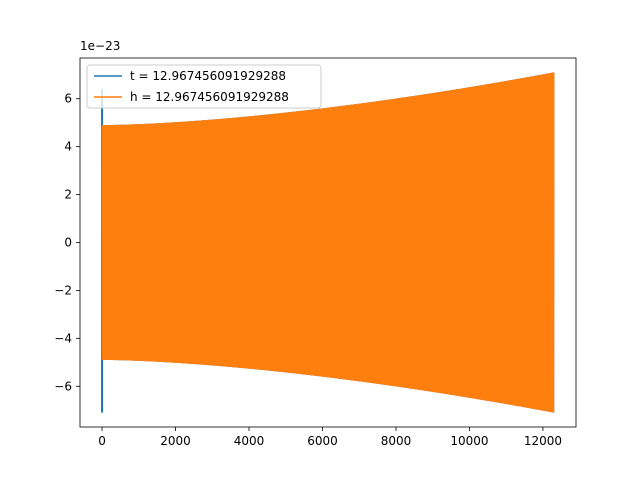 This screenshot has height=480, width=640. I want to click on legend-box, so click(204, 86).